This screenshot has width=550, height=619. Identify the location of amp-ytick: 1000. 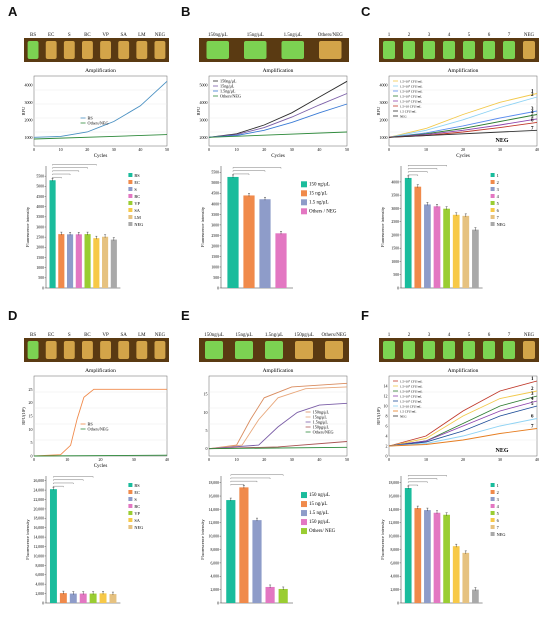
(29, 137).